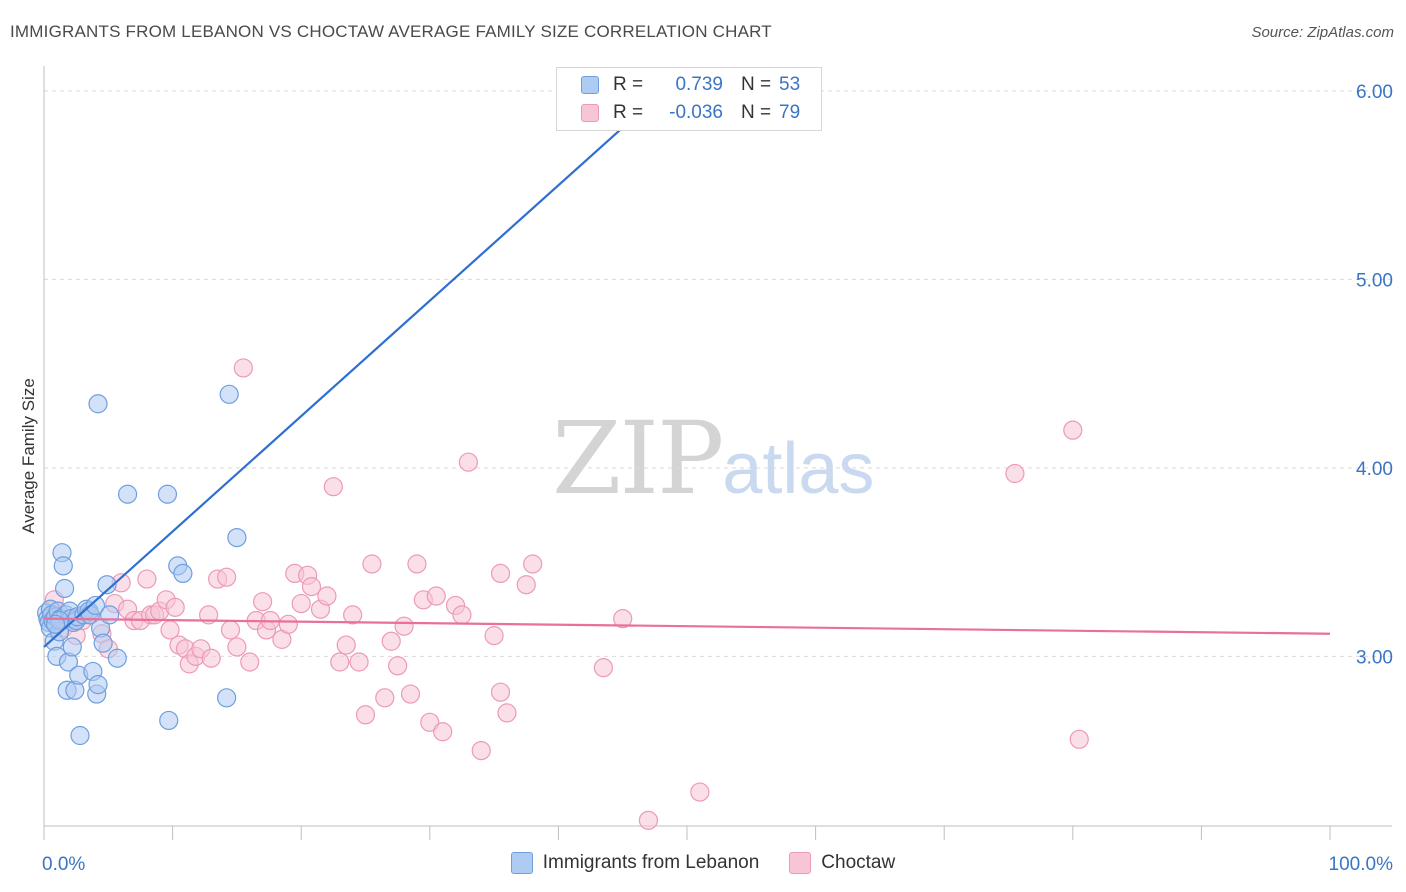 The image size is (1406, 892). Describe the element at coordinates (699, 84) in the screenshot. I see `r-value: 0.739` at that location.